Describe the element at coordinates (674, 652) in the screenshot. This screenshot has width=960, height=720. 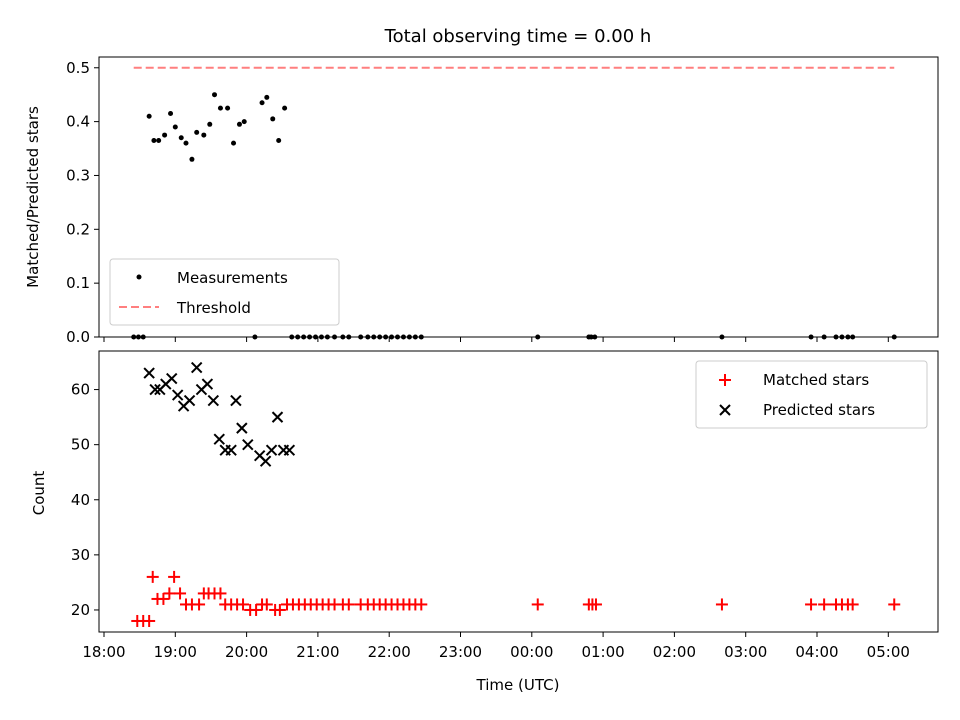
I see `x-tick-label: 02:00` at that location.